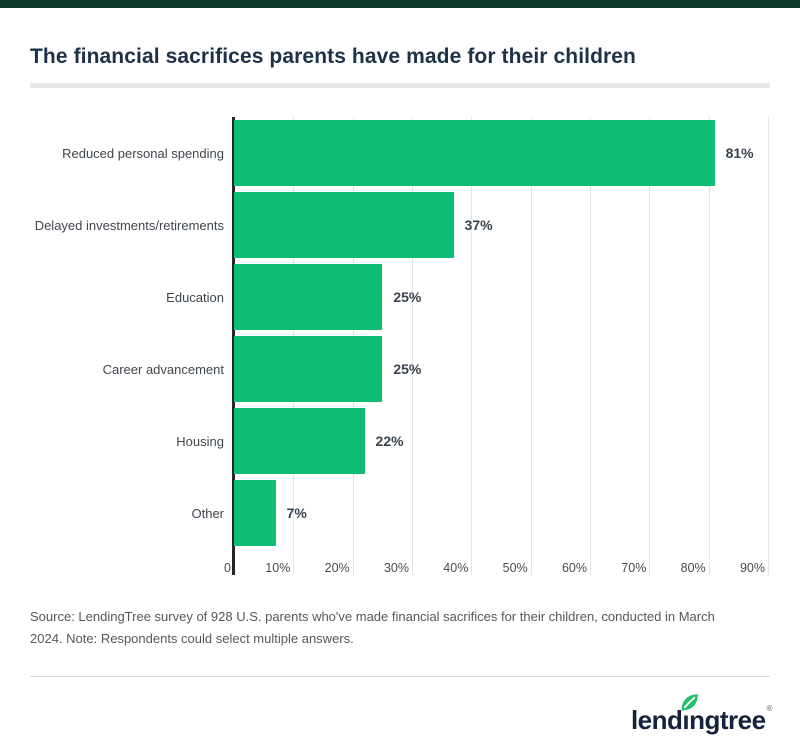  I want to click on bar-career-advancement, so click(308, 369).